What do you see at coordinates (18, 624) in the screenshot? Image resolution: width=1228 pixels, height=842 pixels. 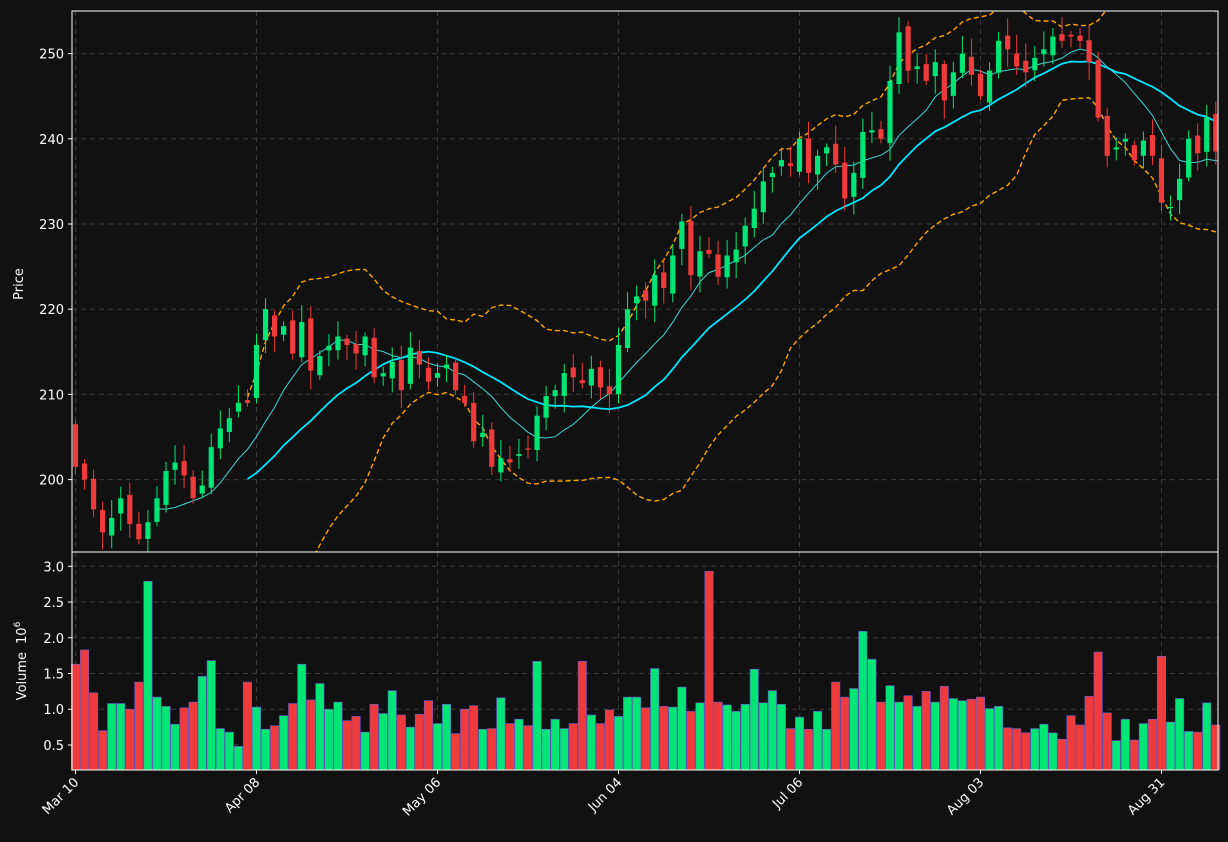 I see `volume-axis-exponent-power: 6` at bounding box center [18, 624].